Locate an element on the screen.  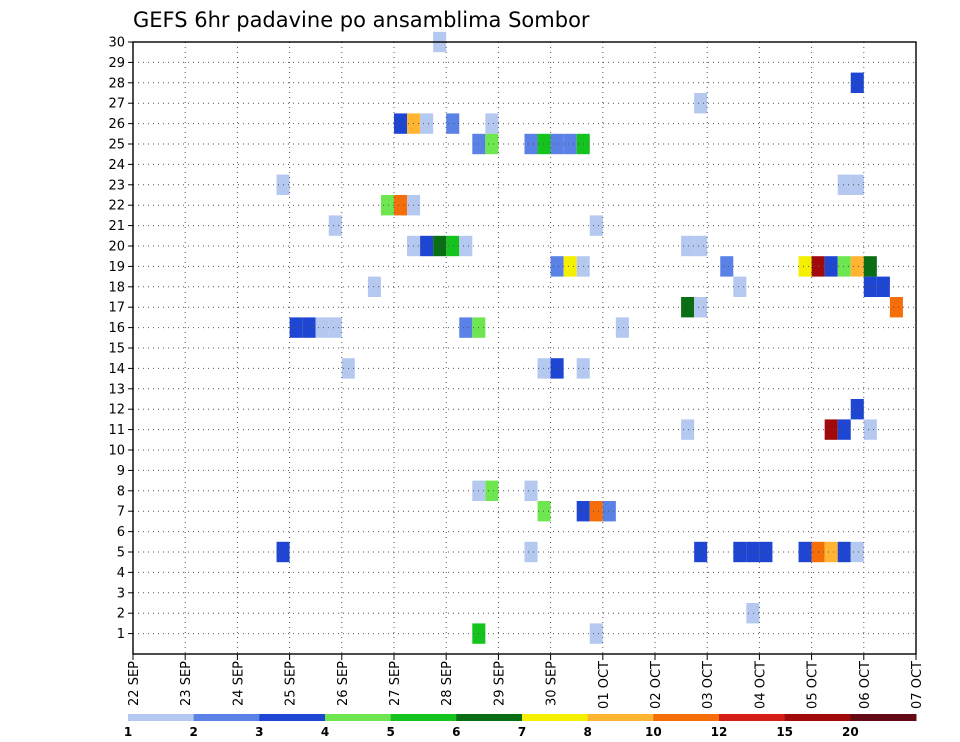
colorbar-label: 1 is located at coordinates (128, 732).